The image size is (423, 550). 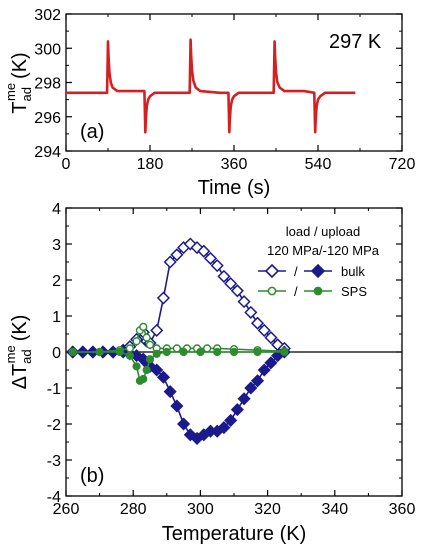 I want to click on a-x-tick-label: 540, so click(x=318, y=164).